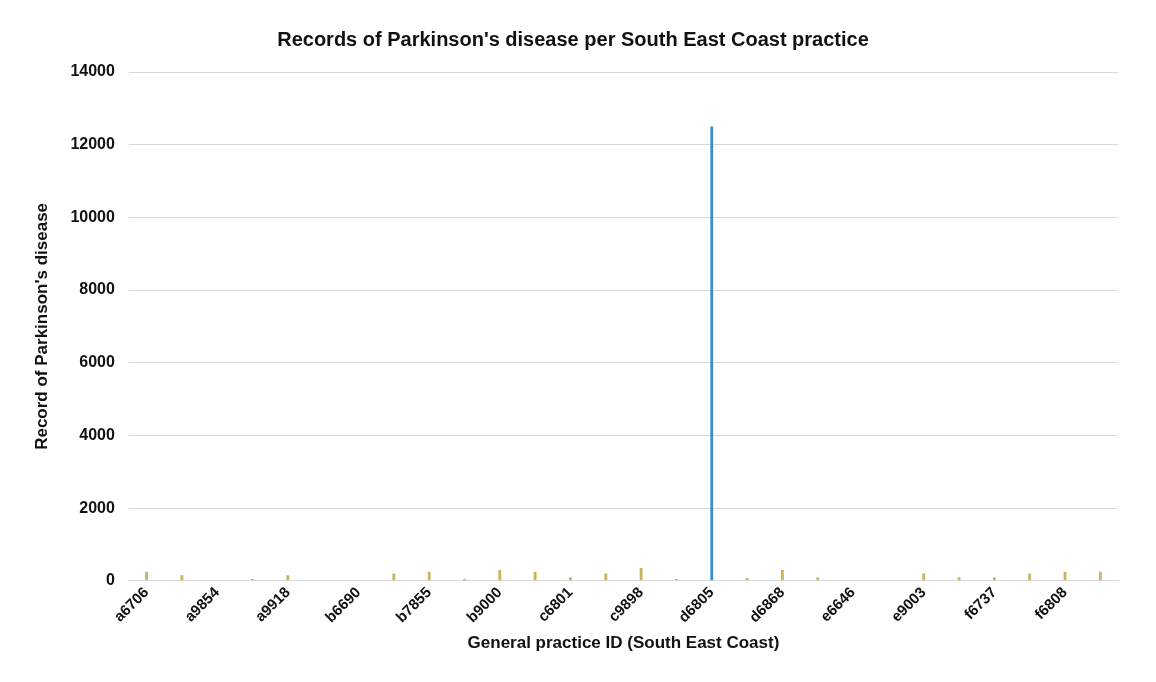 The height and width of the screenshot is (682, 1156). What do you see at coordinates (97, 434) in the screenshot?
I see `y-tick-label: 4000` at bounding box center [97, 434].